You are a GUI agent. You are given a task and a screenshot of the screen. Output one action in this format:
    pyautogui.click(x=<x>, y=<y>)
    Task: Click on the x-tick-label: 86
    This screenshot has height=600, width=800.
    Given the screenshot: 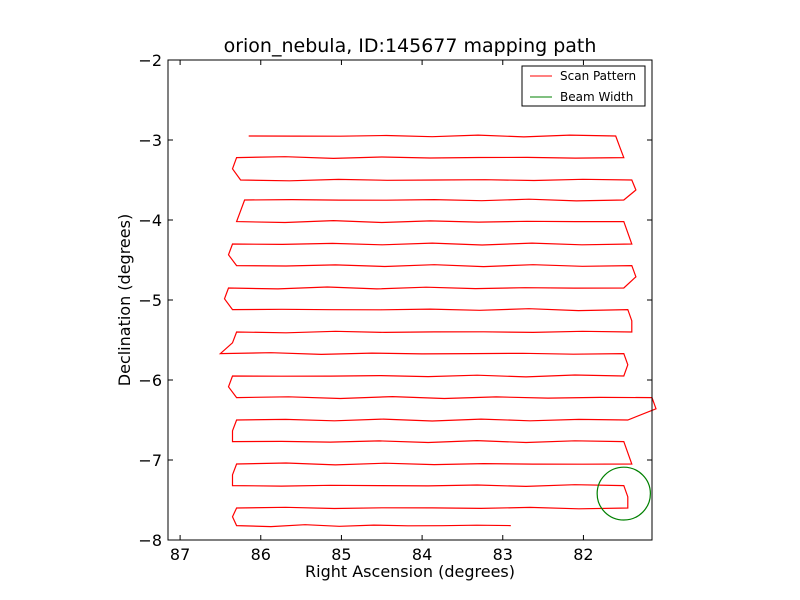 What is the action you would take?
    pyautogui.click(x=261, y=554)
    